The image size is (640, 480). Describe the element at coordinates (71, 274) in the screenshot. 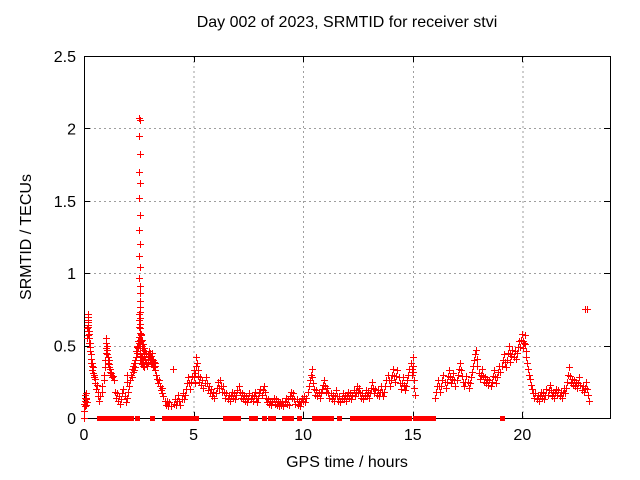

I see `y-tick-label: 1` at that location.